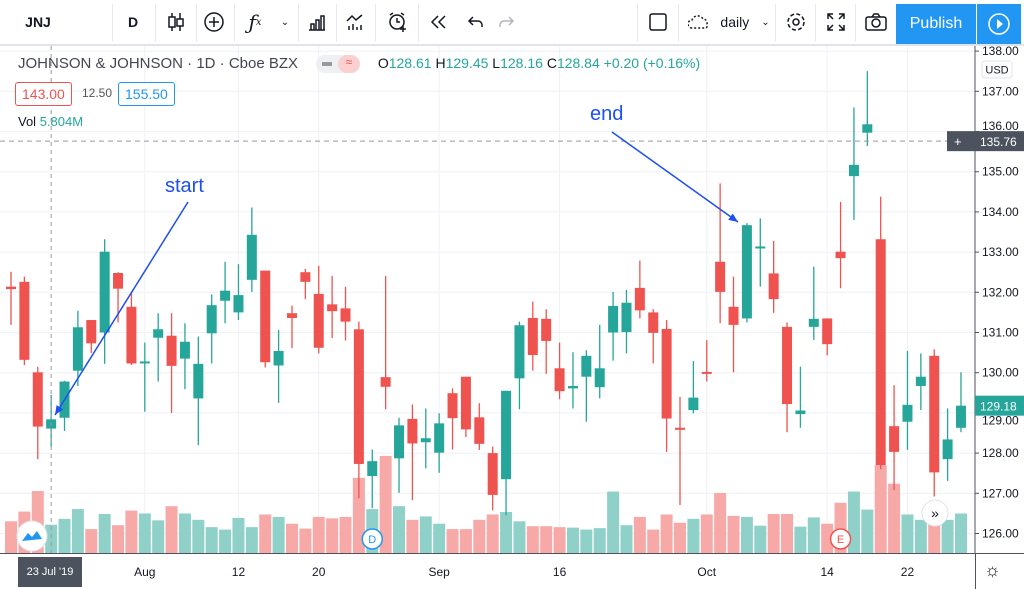 This screenshot has width=1024, height=589. I want to click on crosshair-price-label: 135.76, so click(998, 142).